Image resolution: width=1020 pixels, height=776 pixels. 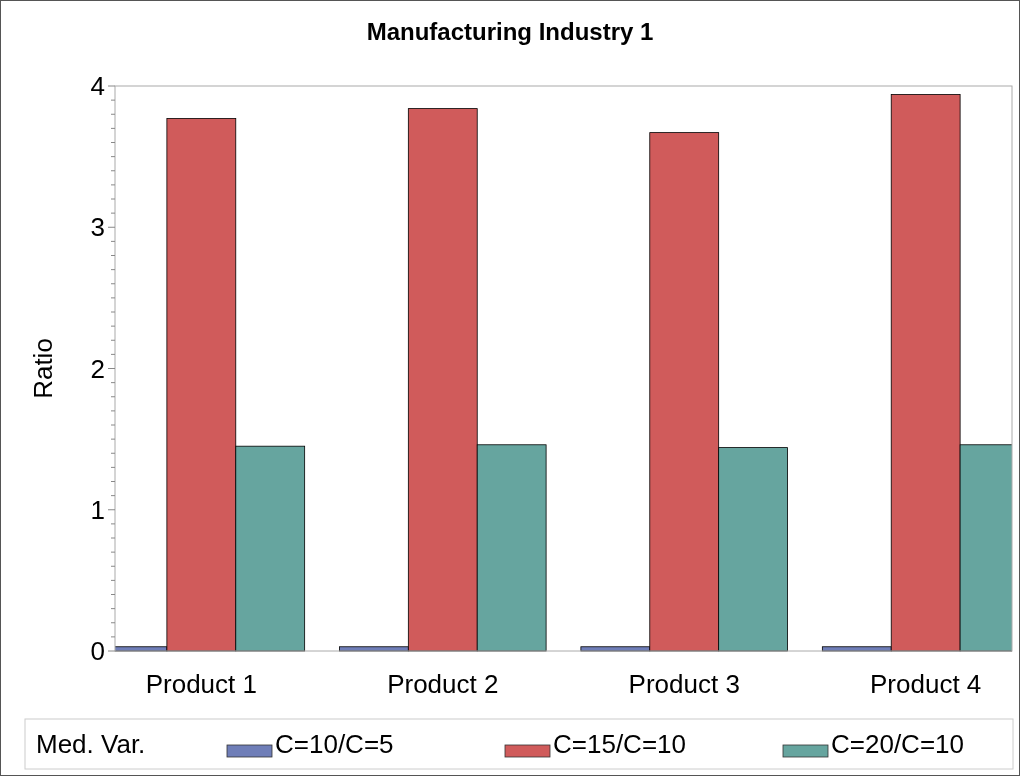 I want to click on y-tick-label: 1, so click(x=97, y=509).